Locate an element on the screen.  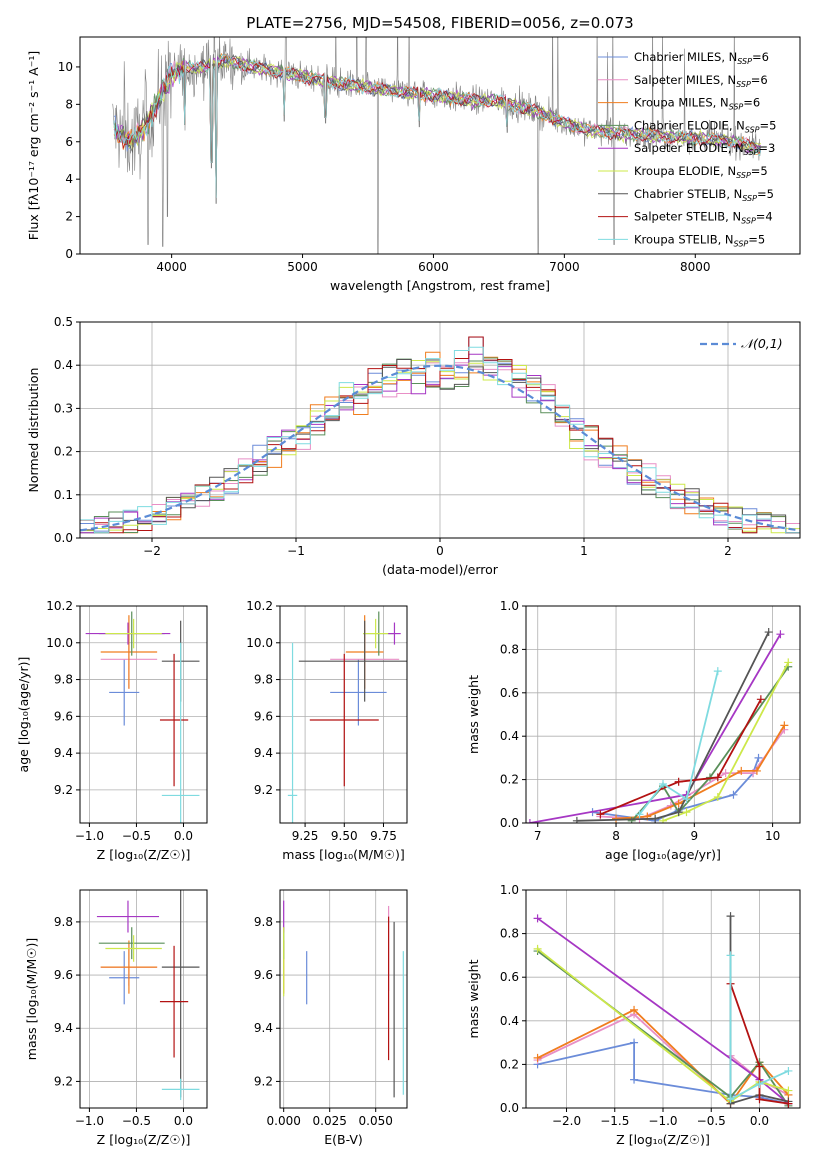
x-tick-label: 7000 is located at coordinates (564, 267).